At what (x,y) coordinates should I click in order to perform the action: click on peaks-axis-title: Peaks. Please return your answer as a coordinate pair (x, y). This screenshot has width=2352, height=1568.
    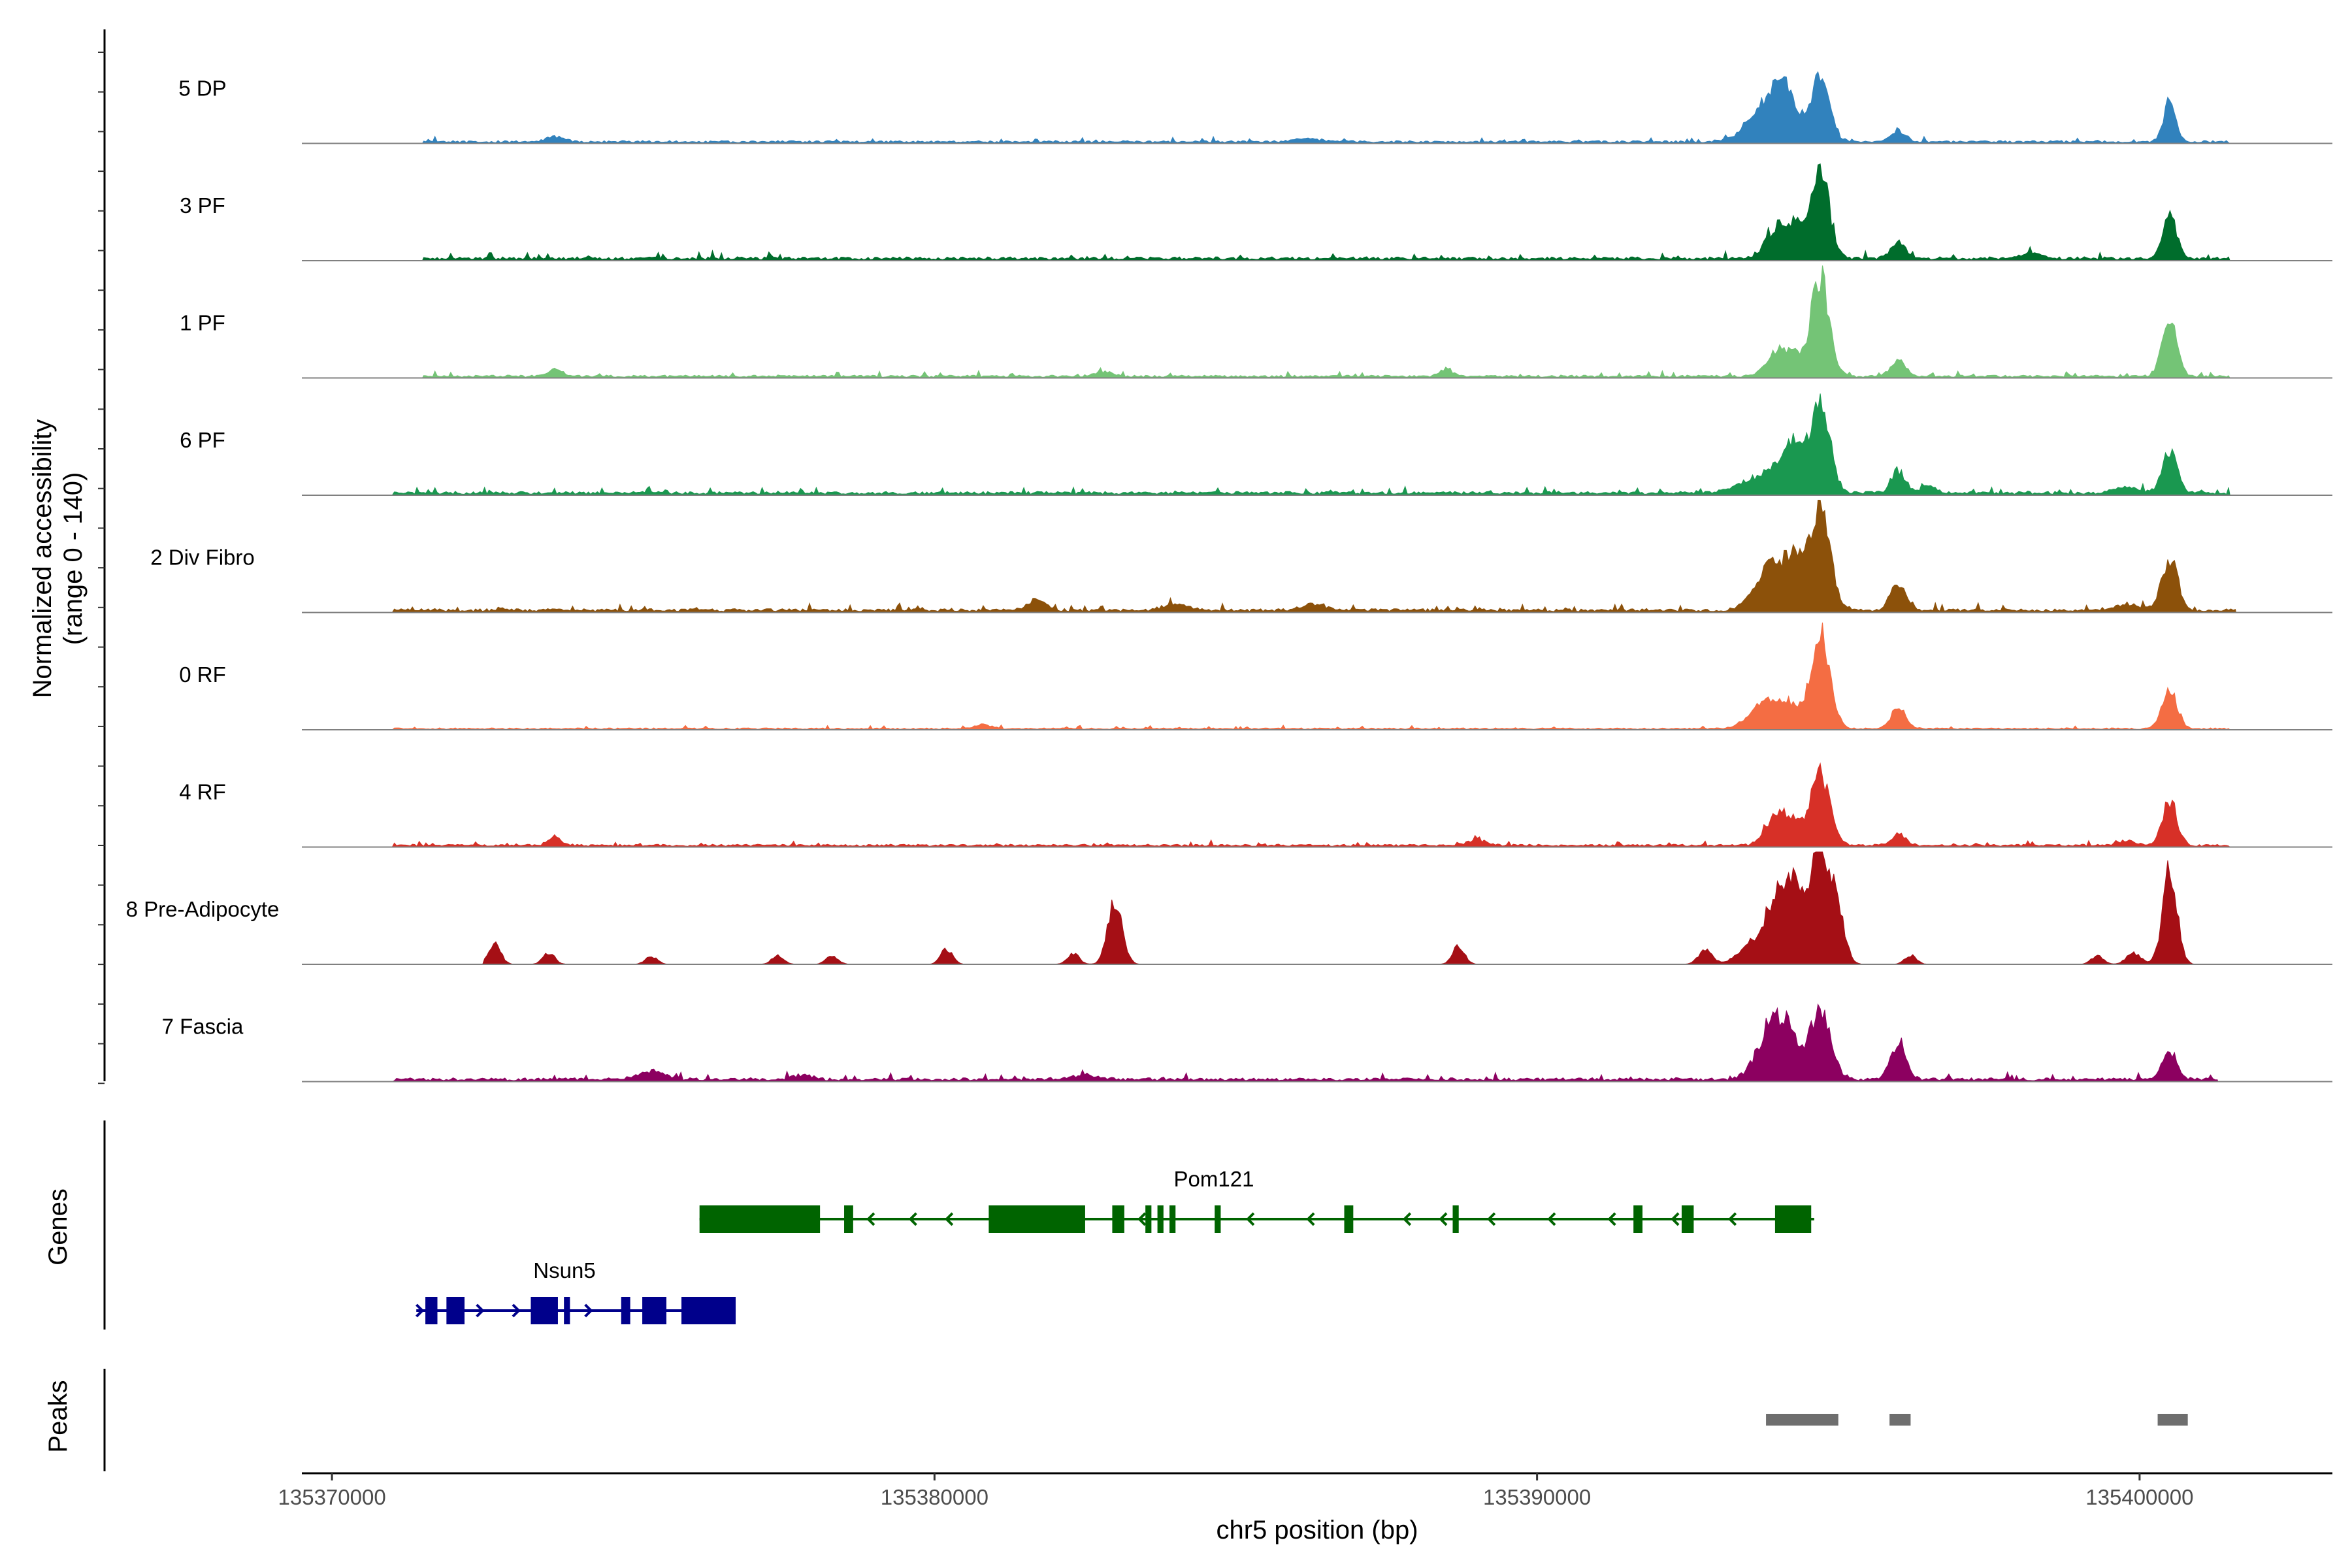
    Looking at the image, I should click on (58, 1416).